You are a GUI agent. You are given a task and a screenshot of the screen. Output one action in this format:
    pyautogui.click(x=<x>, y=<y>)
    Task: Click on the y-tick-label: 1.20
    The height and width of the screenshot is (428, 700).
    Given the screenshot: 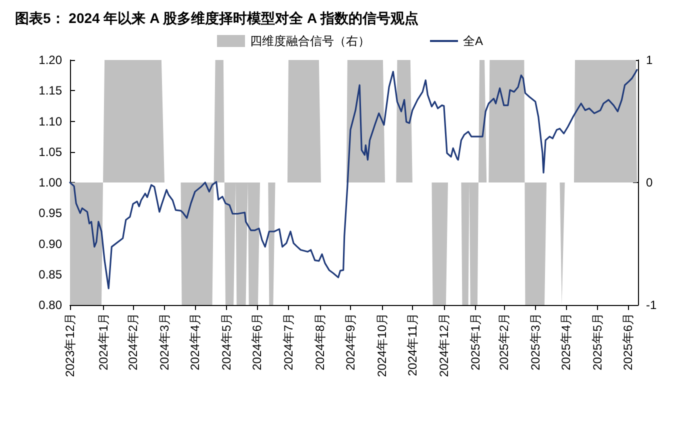 What is the action you would take?
    pyautogui.click(x=50, y=60)
    